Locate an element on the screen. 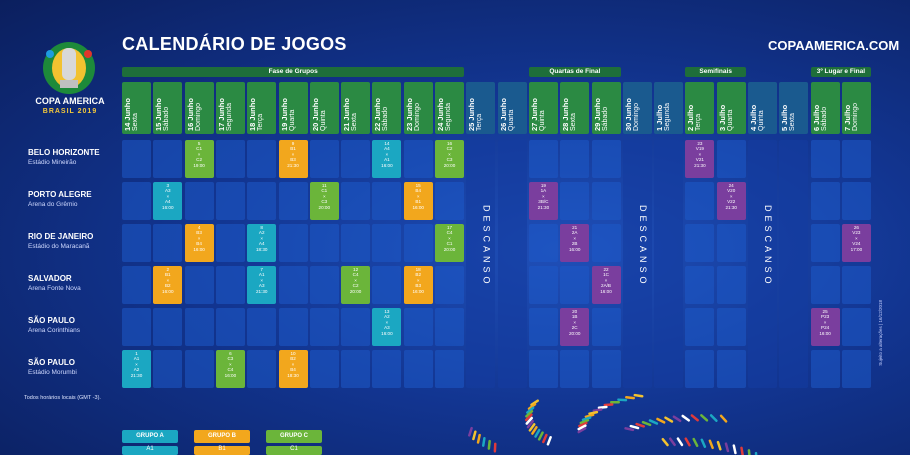  day-date: 16 Junho is located at coordinates (190, 114).